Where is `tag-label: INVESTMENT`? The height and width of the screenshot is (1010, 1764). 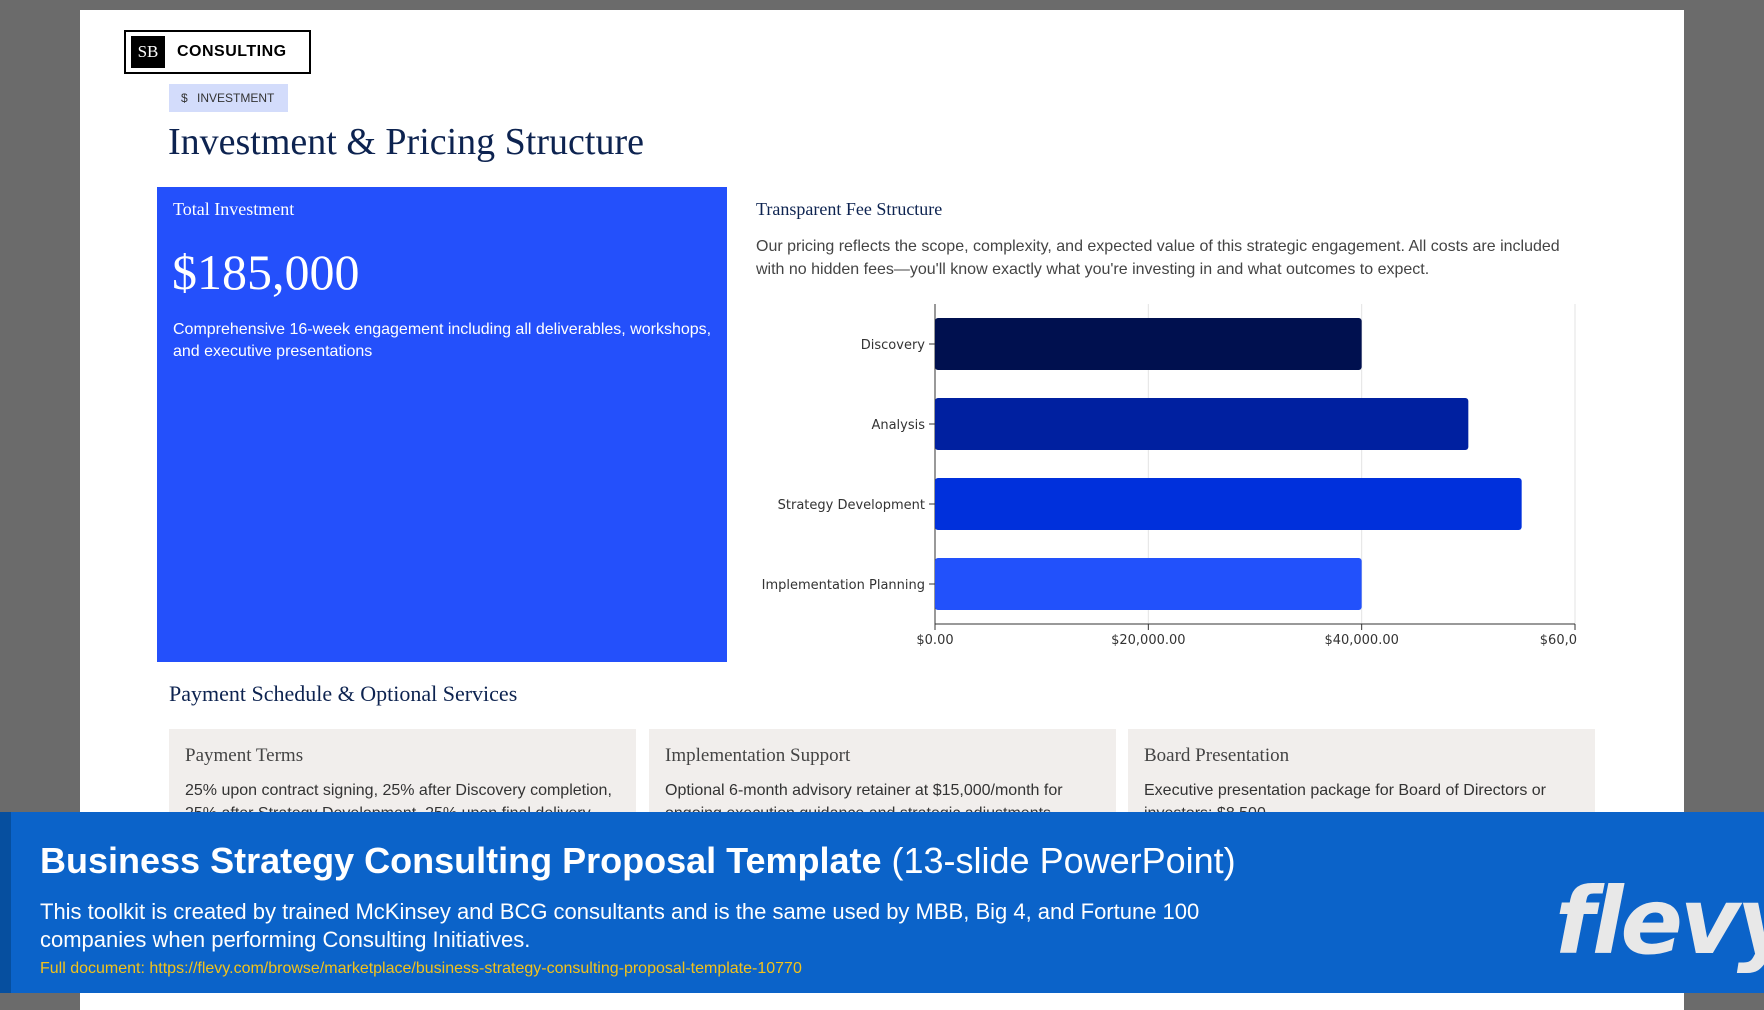
tag-label: INVESTMENT is located at coordinates (236, 98).